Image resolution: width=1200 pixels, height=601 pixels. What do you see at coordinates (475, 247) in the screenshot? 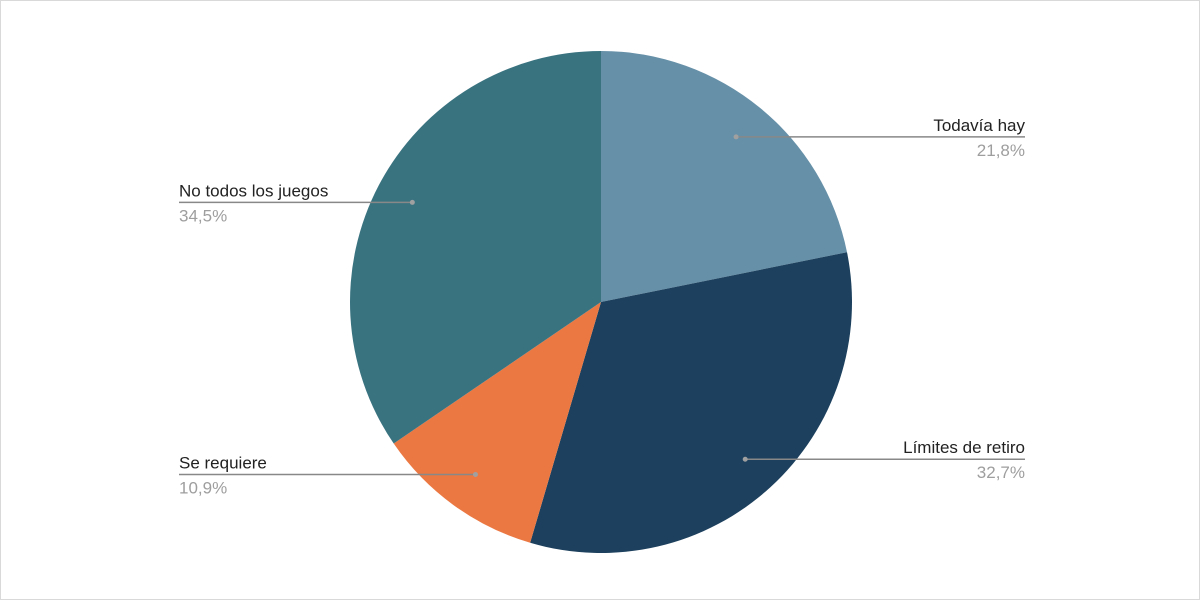
I see `pie-slice-no-todos-los-juegos` at bounding box center [475, 247].